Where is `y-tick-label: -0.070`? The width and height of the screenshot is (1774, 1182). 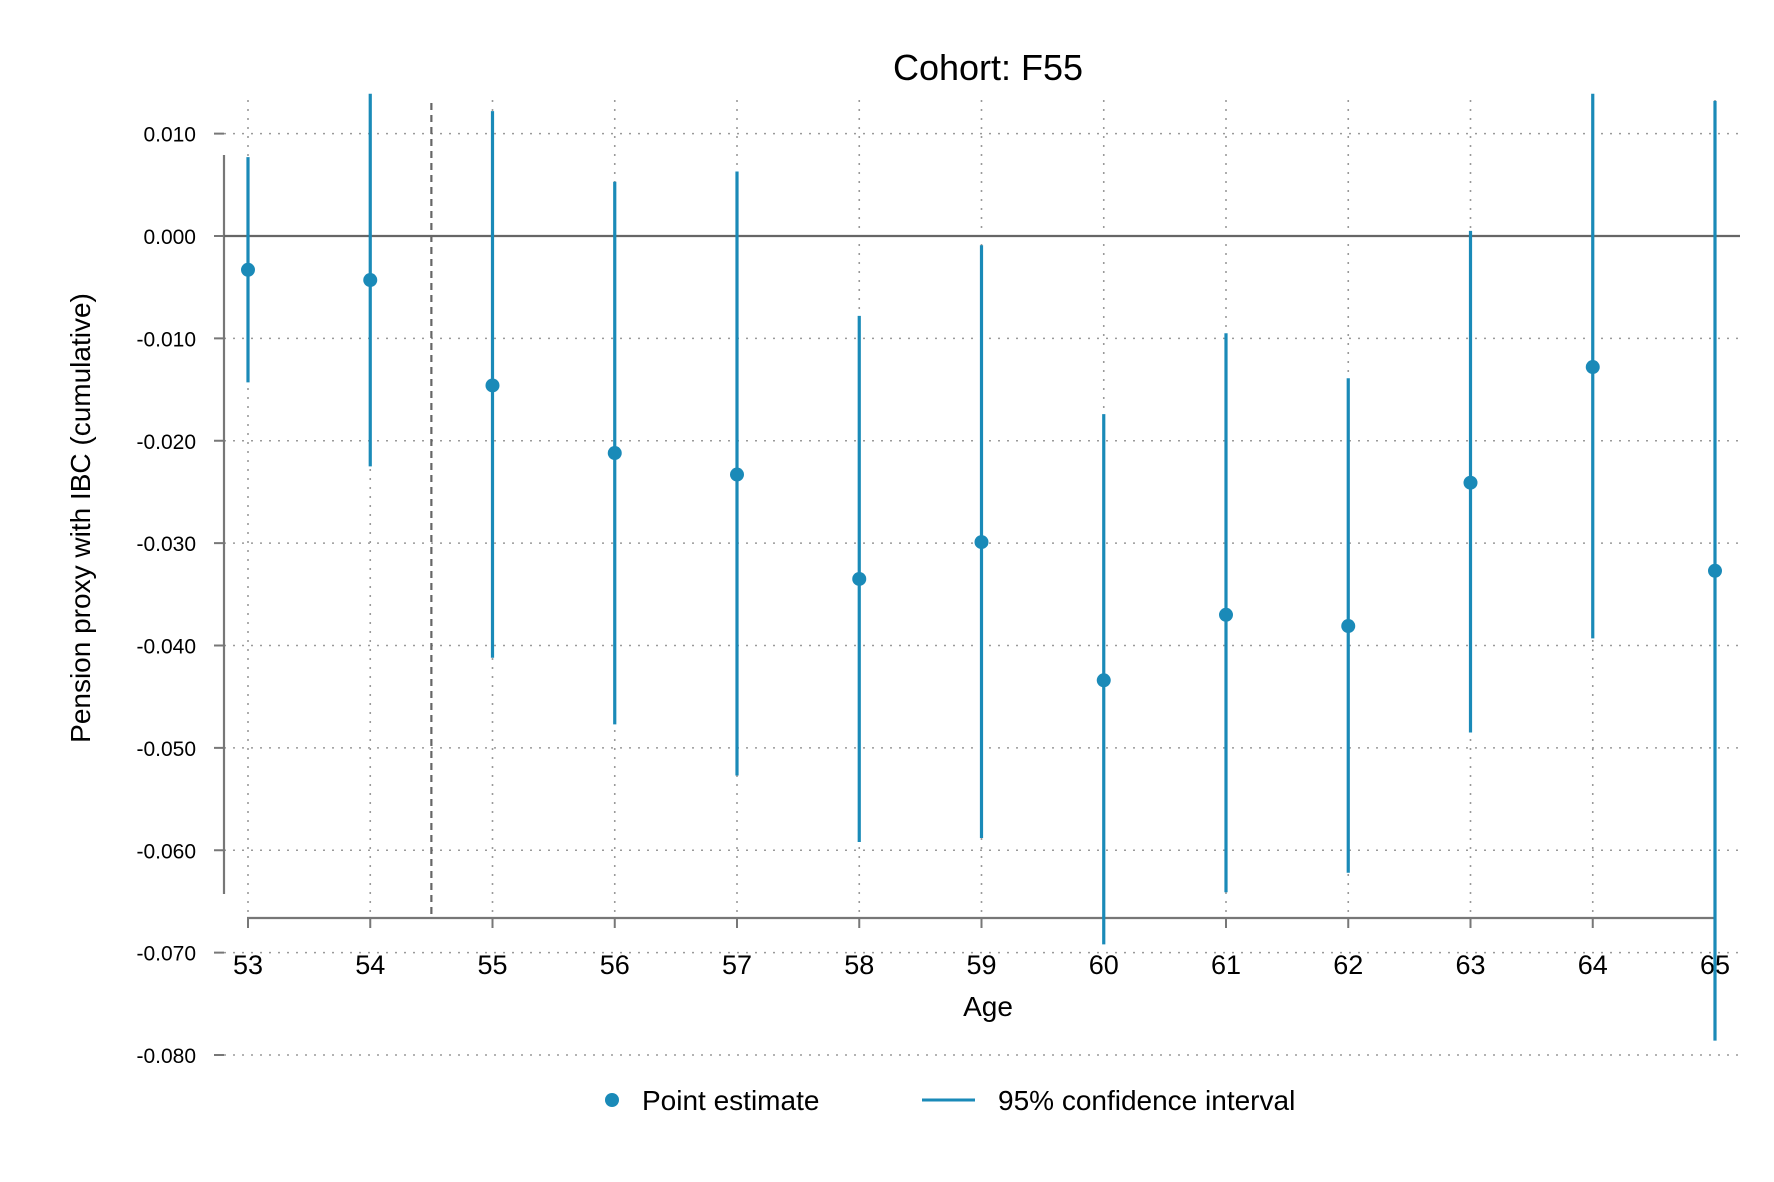
y-tick-label: -0.070 is located at coordinates (166, 954).